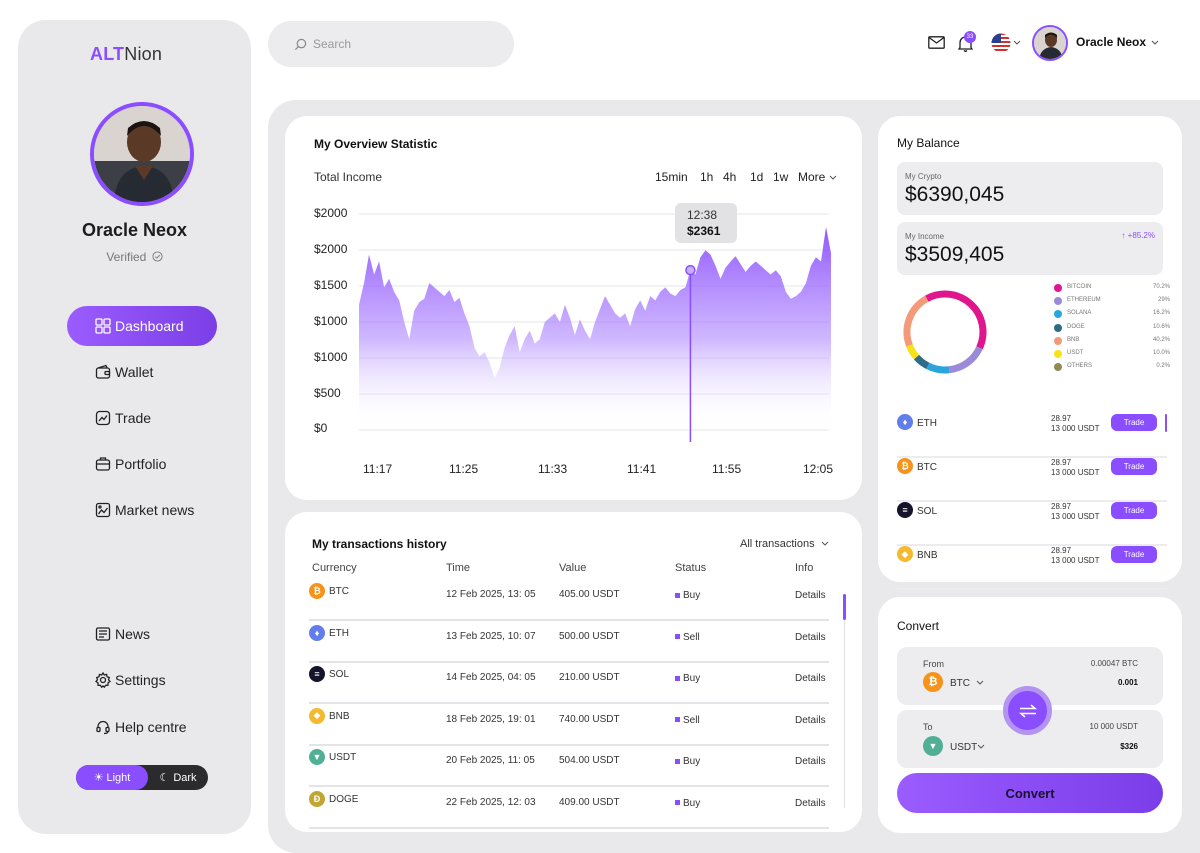 This screenshot has height=853, width=1200. What do you see at coordinates (1030, 739) in the screenshot?
I see `convert-to-box: To 10 000 USDT ▼ USDT $326` at bounding box center [1030, 739].